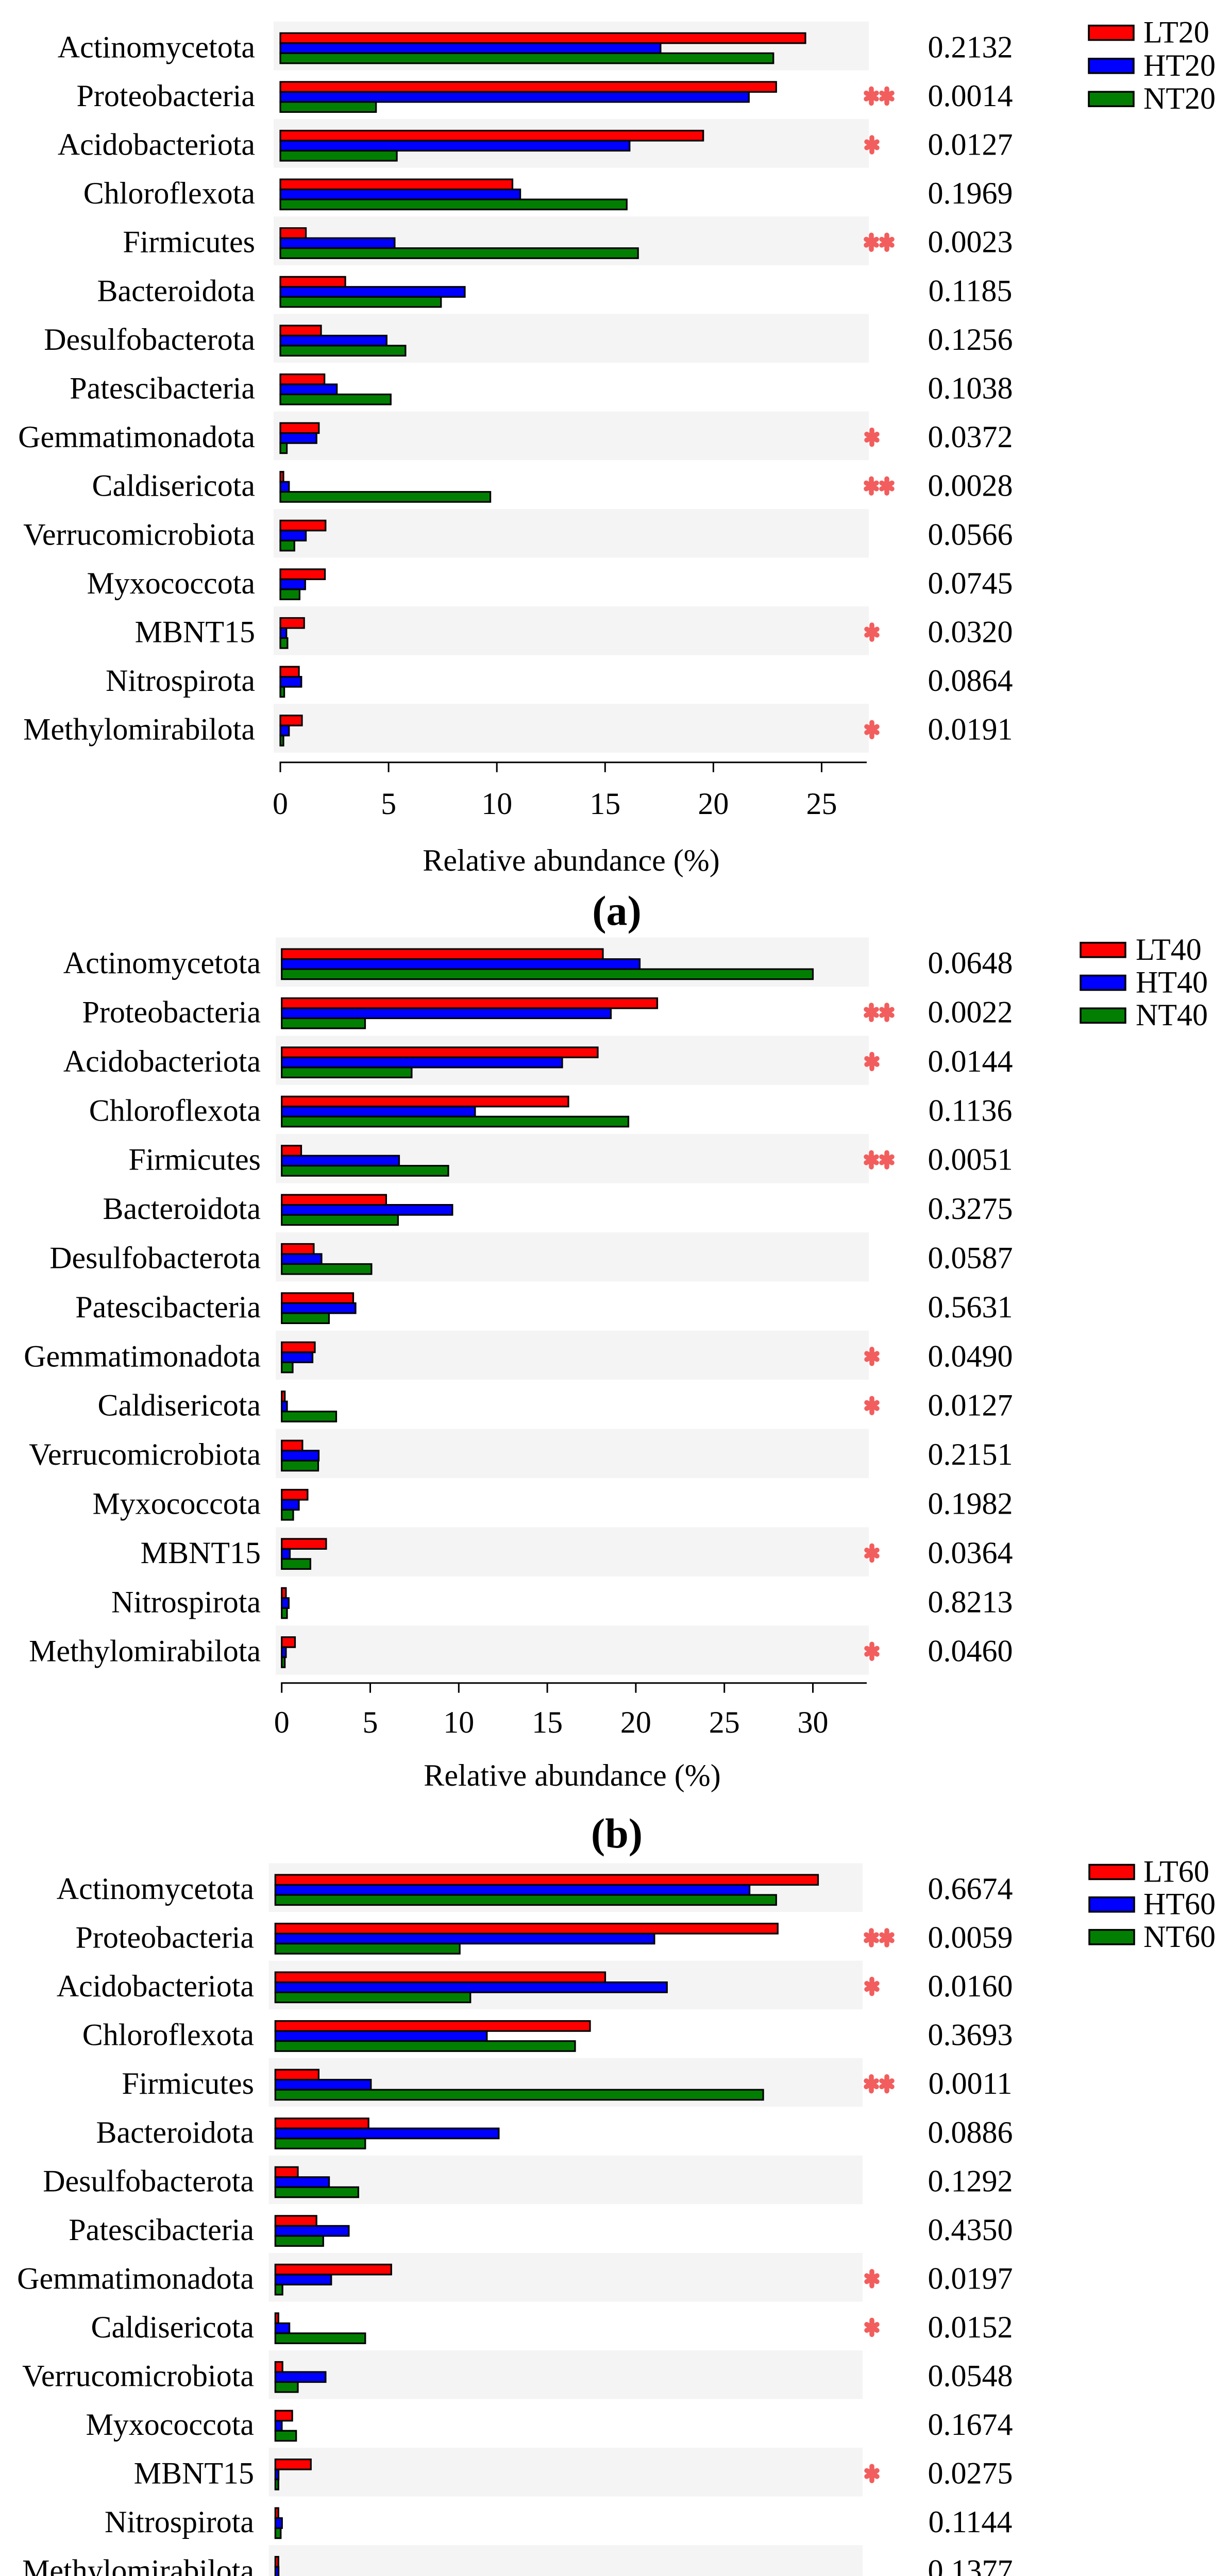  Describe the element at coordinates (971, 1209) in the screenshot. I see `svg-text: 0.3275` at that location.